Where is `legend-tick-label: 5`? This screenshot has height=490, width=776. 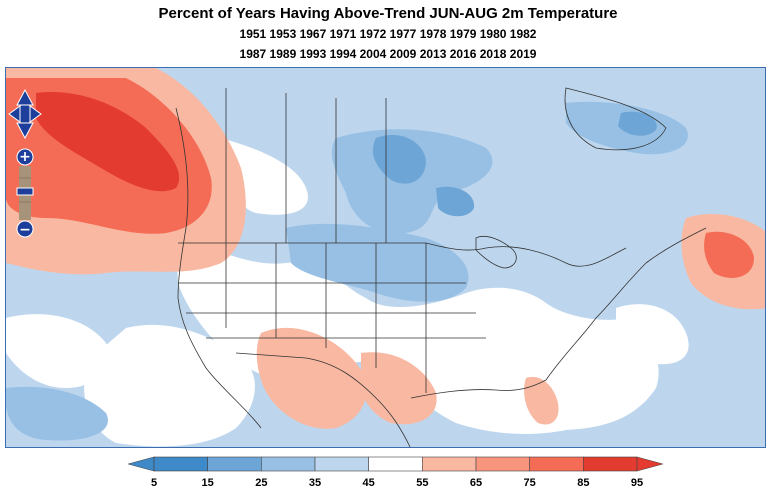
legend-tick-label: 5 is located at coordinates (154, 483).